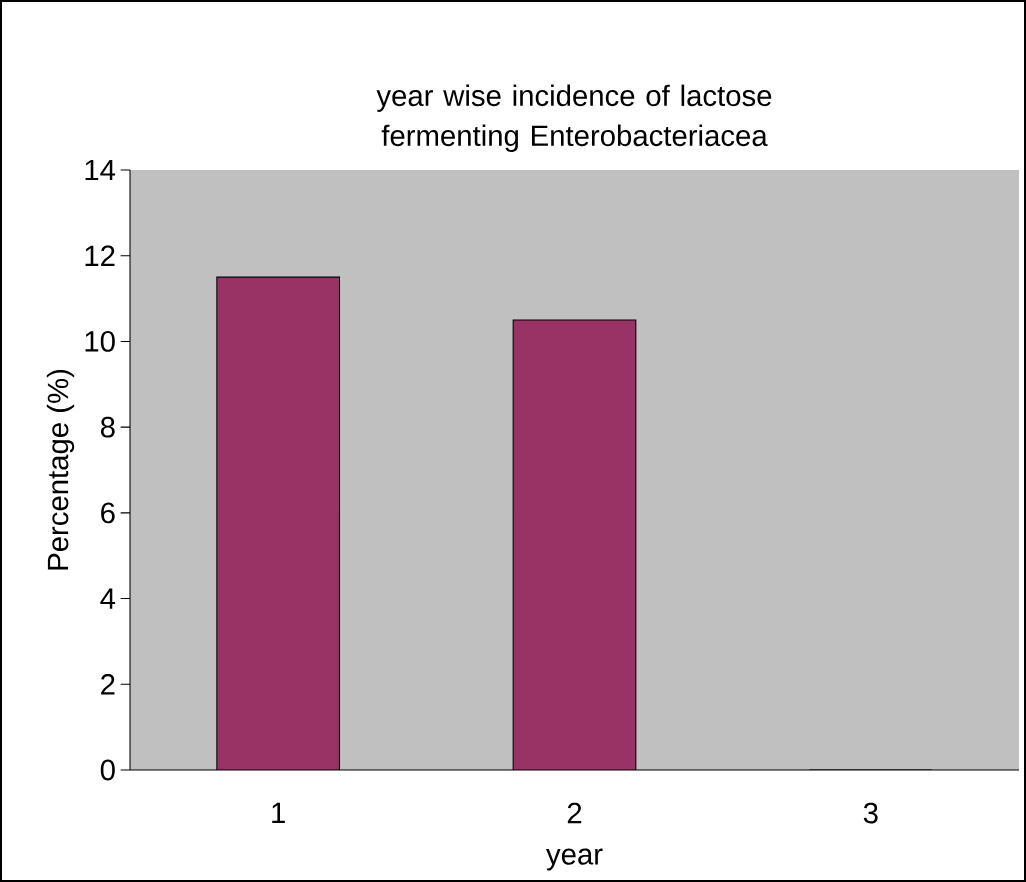 The width and height of the screenshot is (1026, 882). Describe the element at coordinates (100, 170) in the screenshot. I see `y-tick-label: 14` at that location.